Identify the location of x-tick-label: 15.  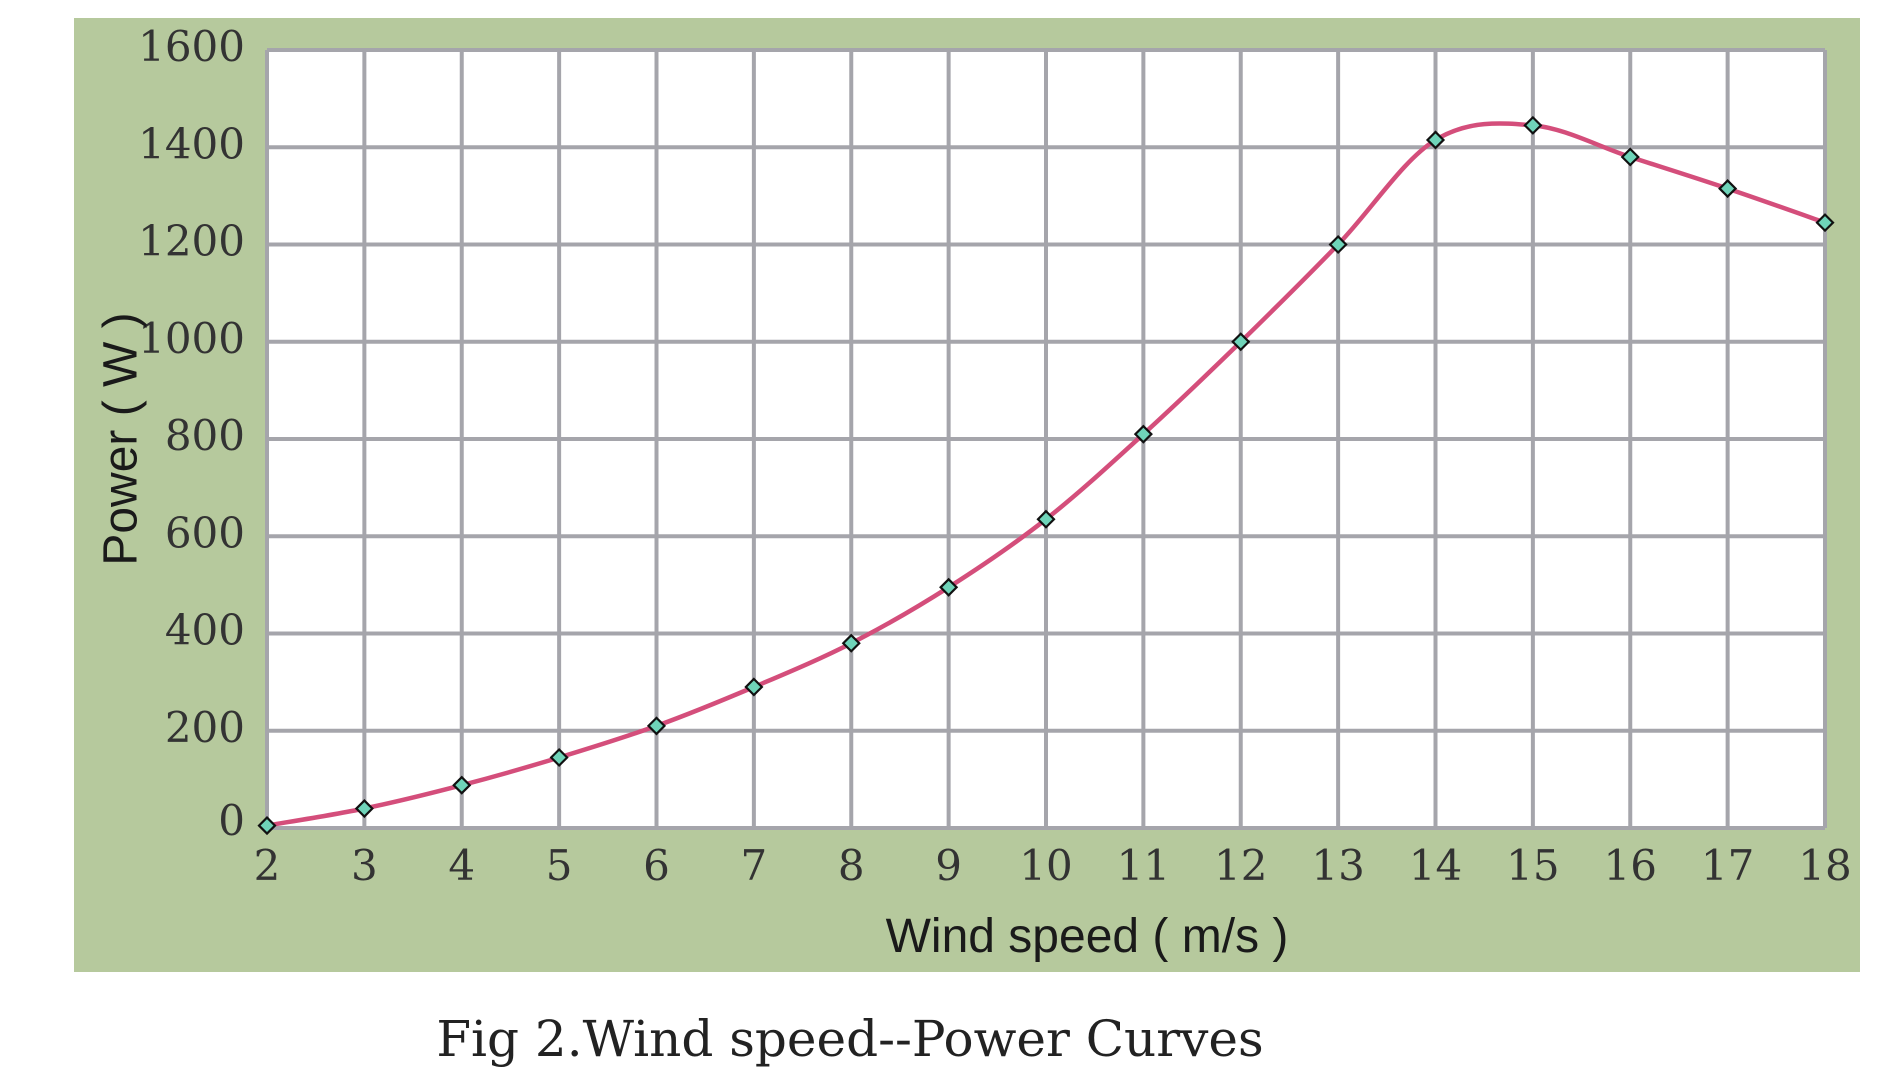
(1532, 865).